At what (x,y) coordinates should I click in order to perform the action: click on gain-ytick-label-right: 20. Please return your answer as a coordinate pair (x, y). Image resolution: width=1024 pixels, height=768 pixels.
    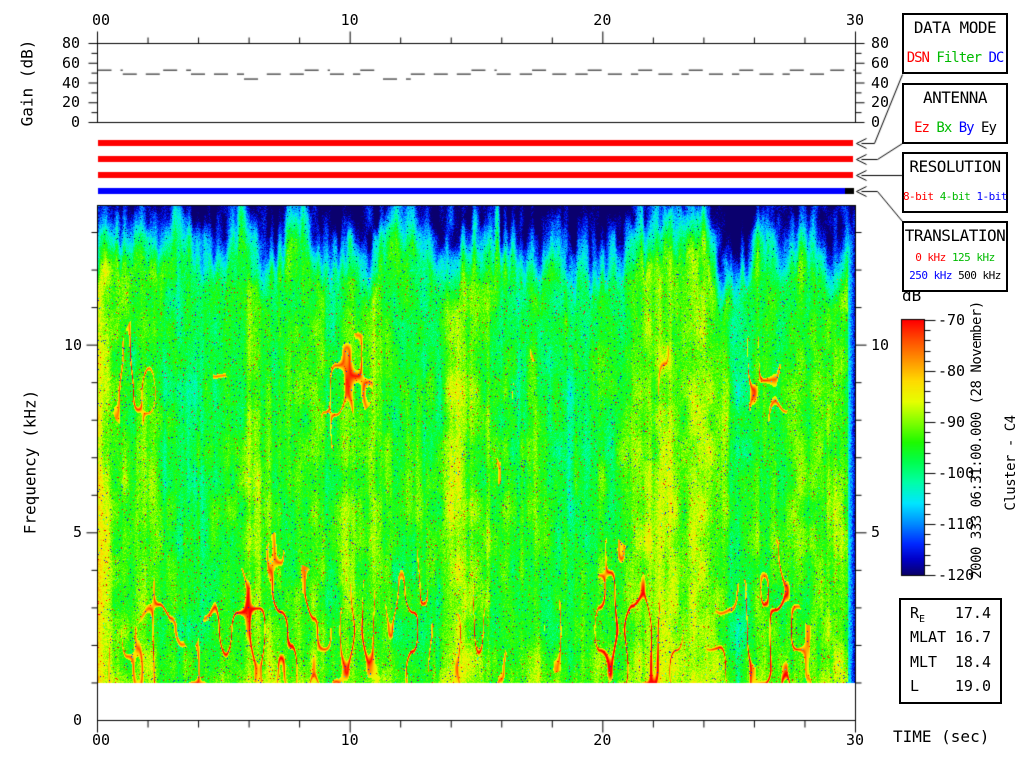
    Looking at the image, I should click on (880, 102).